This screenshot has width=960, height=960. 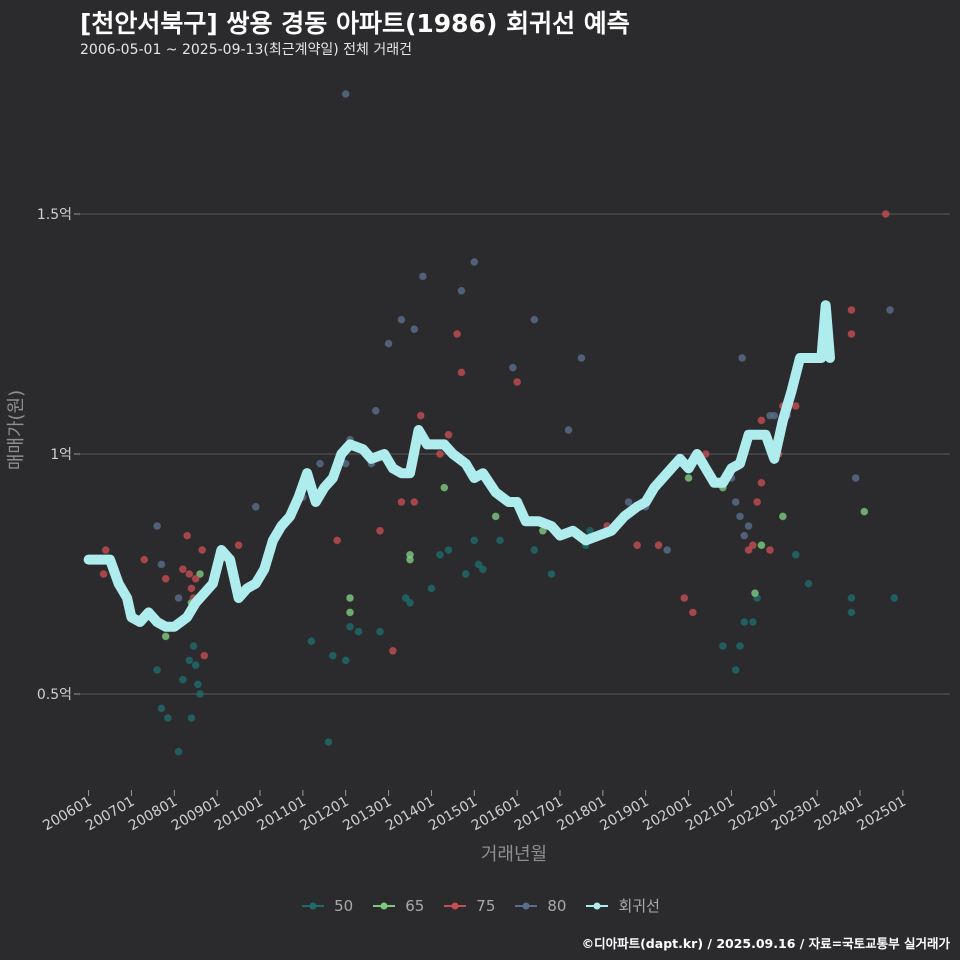 I want to click on x-tick-label: 201401, so click(x=410, y=814).